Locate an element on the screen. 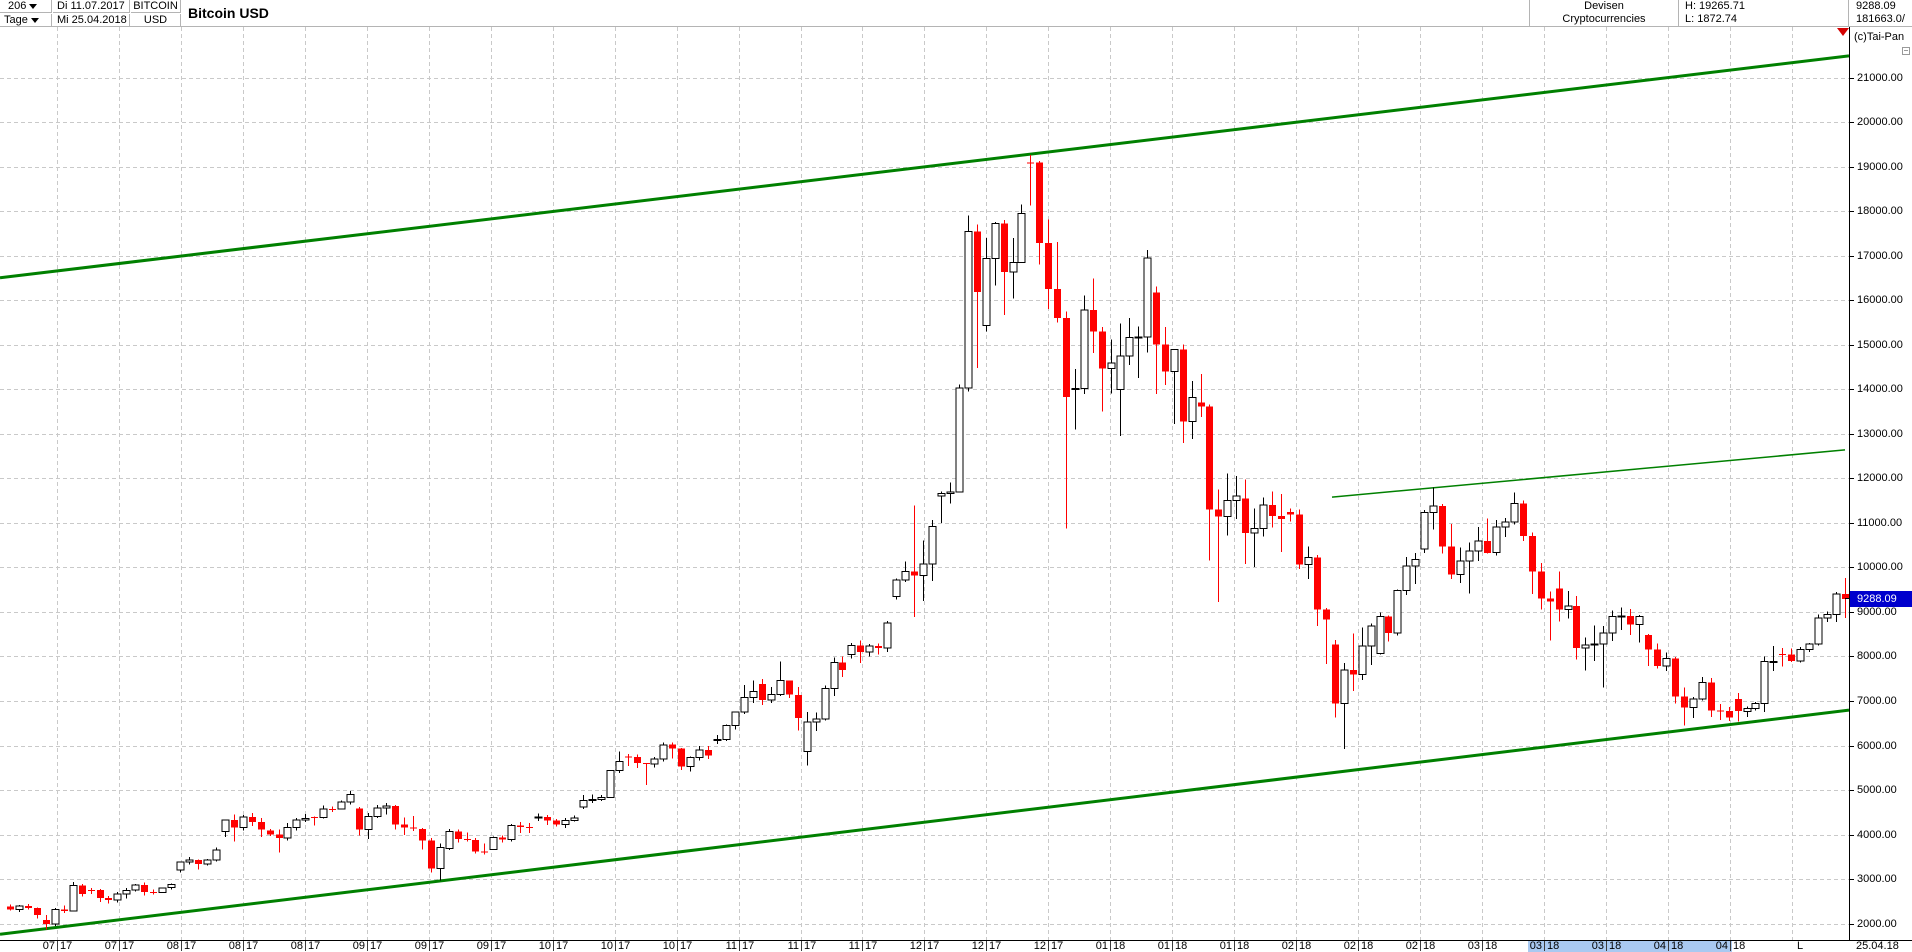 The width and height of the screenshot is (1912, 952). date-month-label: 09 is located at coordinates (358, 946).